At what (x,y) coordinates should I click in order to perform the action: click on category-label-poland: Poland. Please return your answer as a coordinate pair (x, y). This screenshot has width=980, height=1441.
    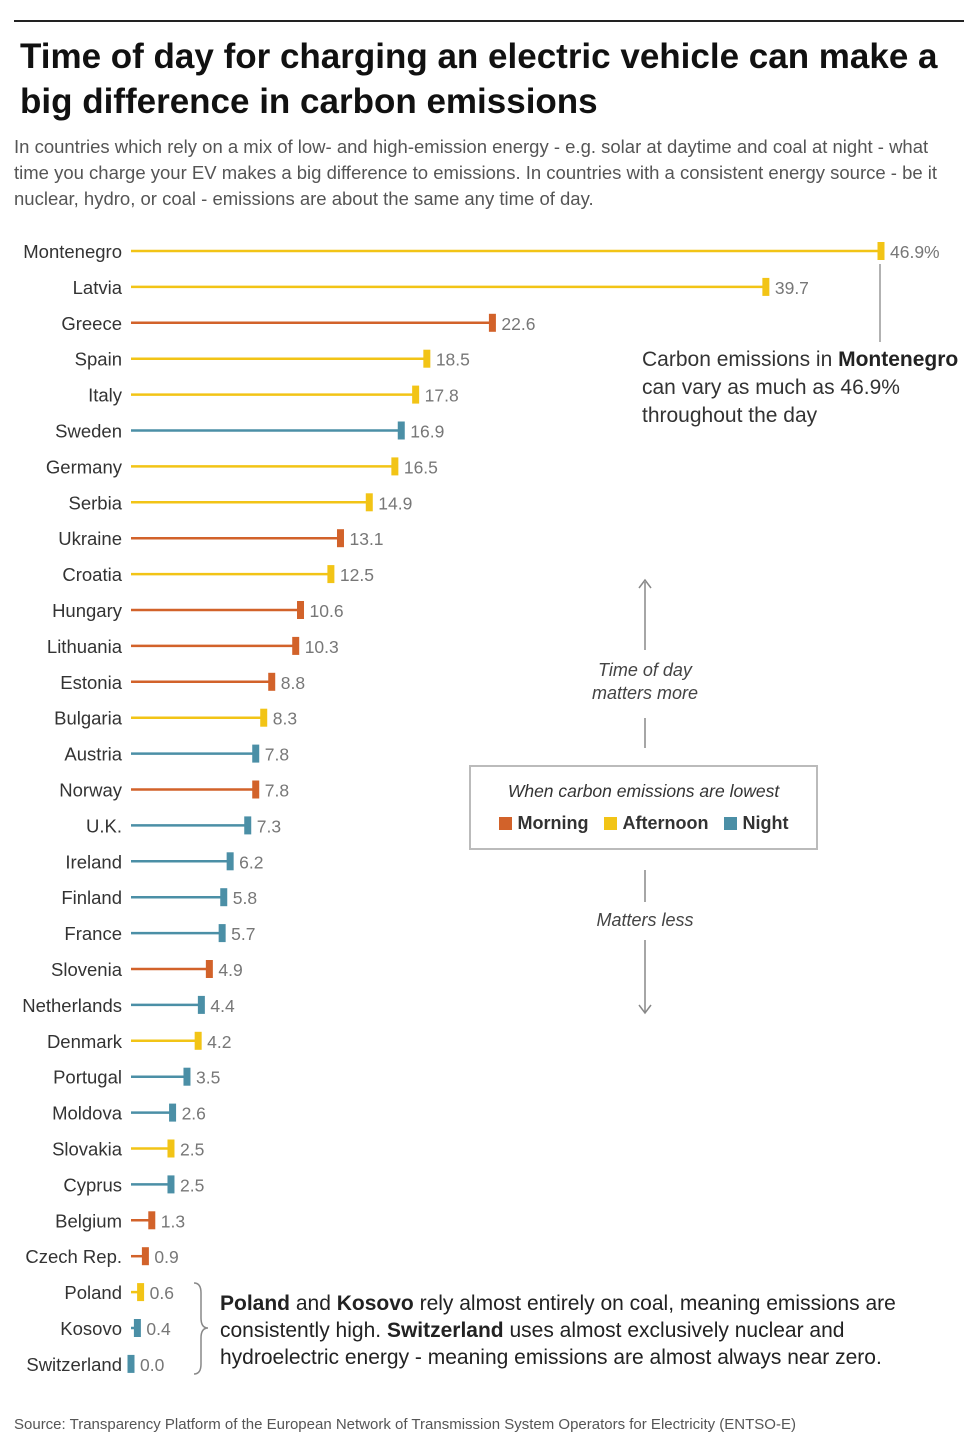
    Looking at the image, I should click on (93, 1292).